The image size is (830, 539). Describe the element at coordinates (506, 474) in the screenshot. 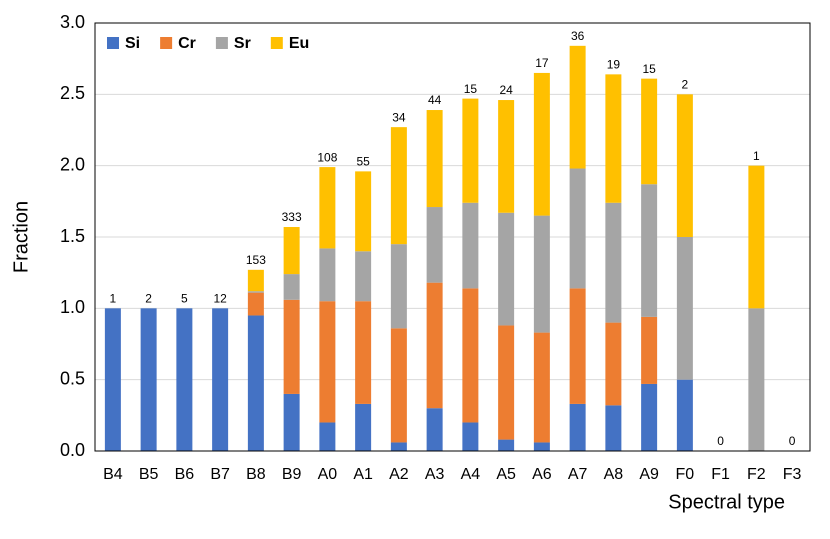

I see `x-tick-label: A5` at that location.